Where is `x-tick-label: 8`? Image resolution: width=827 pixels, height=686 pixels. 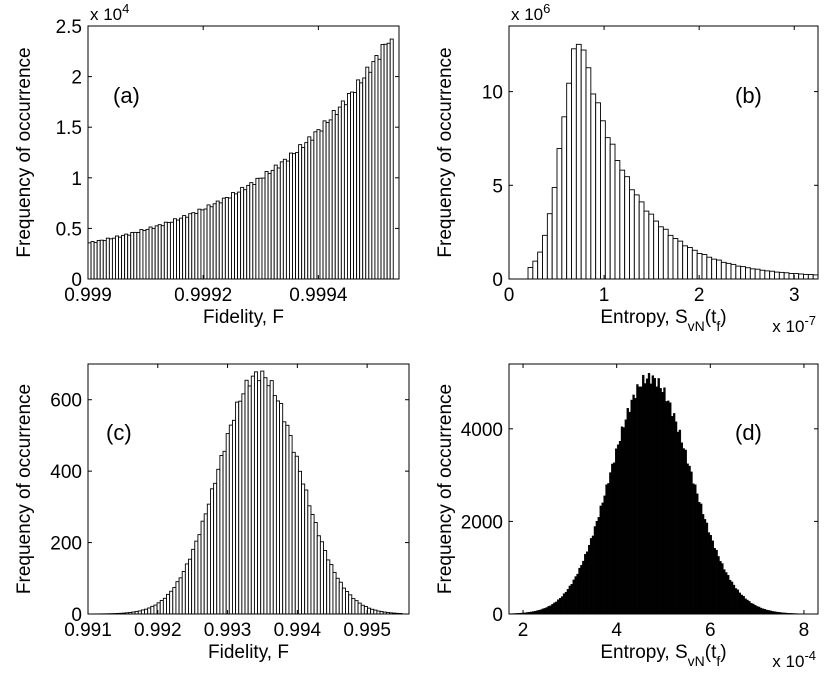
x-tick-label: 8 is located at coordinates (804, 630).